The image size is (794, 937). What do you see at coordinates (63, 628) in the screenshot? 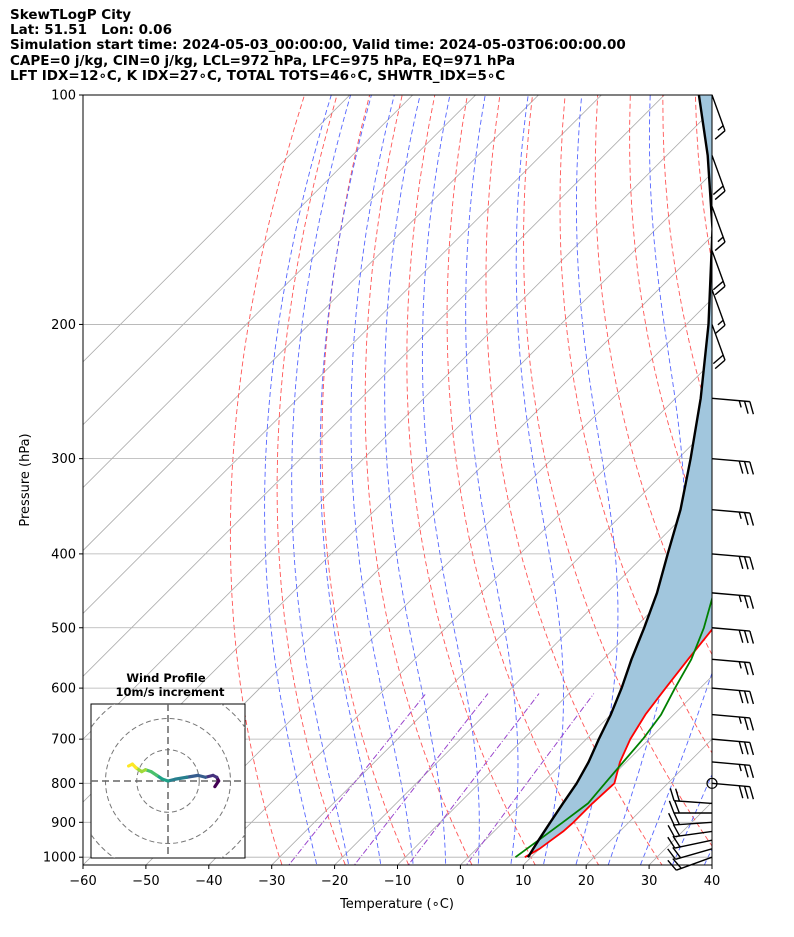
I see `y-tick-label: 500` at bounding box center [63, 628].